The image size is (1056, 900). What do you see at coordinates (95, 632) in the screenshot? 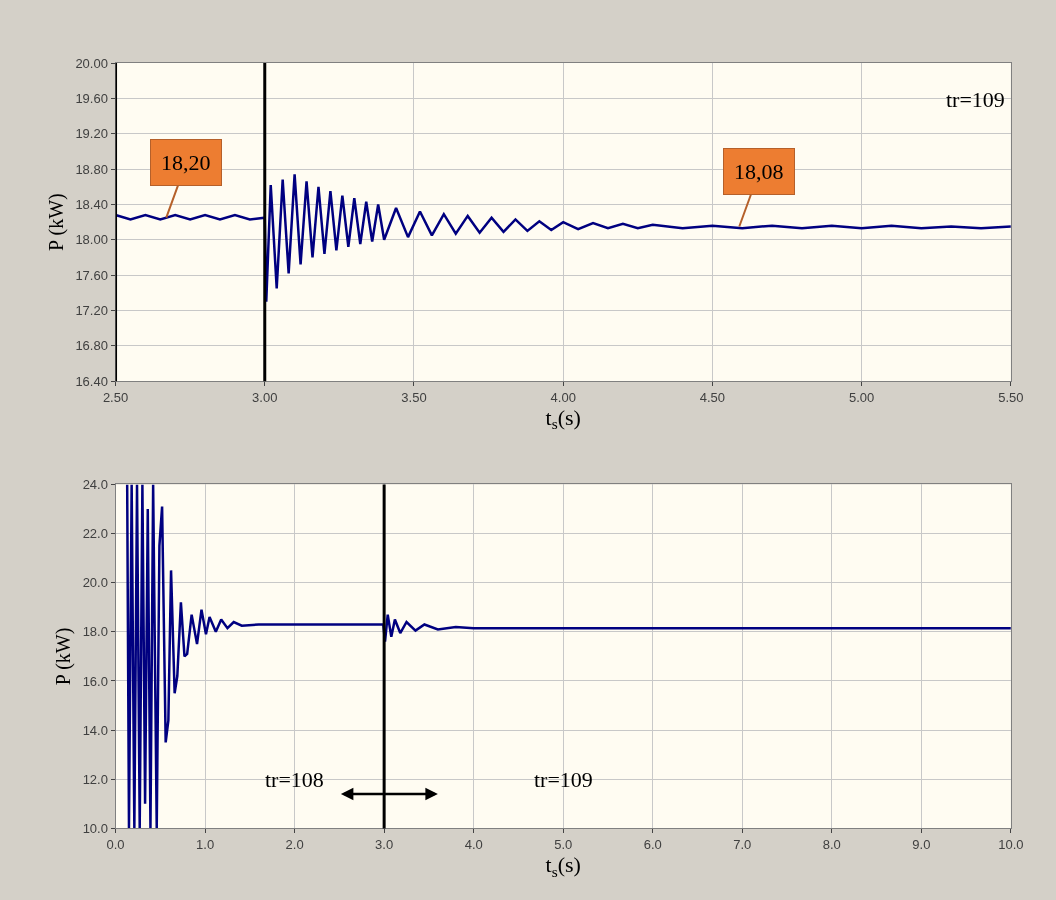
I see `y-tick-label: 18.0` at bounding box center [95, 632].